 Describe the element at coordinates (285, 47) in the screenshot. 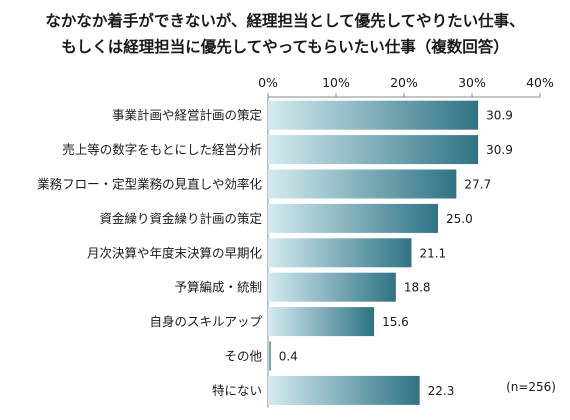

I see `chart-title-line-2: もしくは経理担当に優先してやってもらいたい仕事（複数回答）` at that location.